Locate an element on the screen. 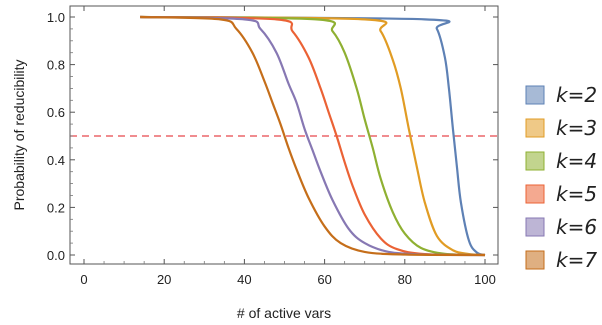 The image size is (602, 325). y-tick-label: 0.2 is located at coordinates (56, 207).